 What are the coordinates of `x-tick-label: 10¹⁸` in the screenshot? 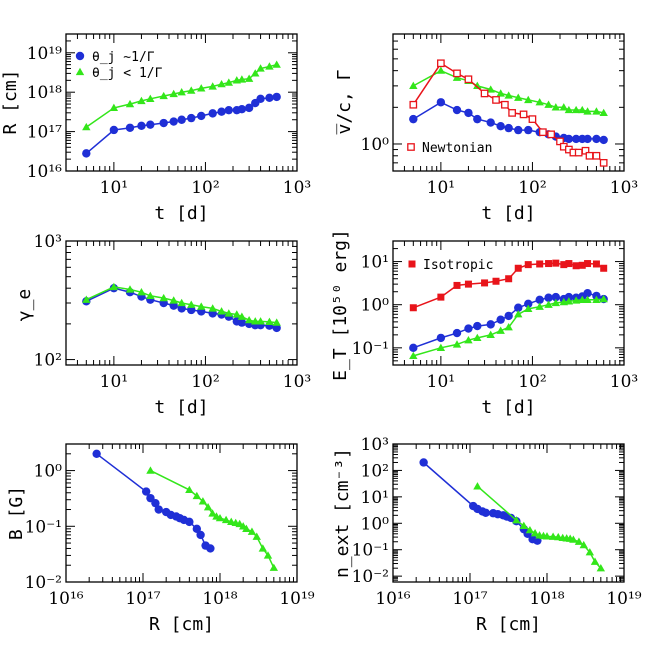 It's located at (219, 599).